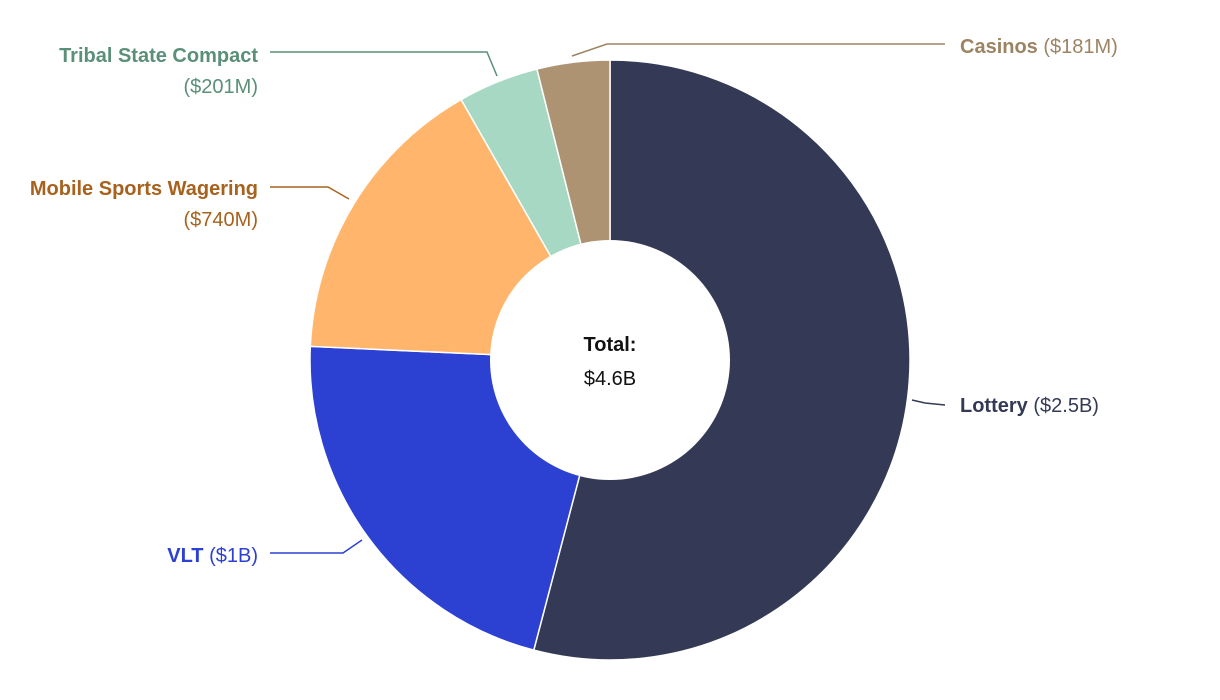 Image resolution: width=1220 pixels, height=700 pixels. What do you see at coordinates (928, 402) in the screenshot?
I see `leader-line-lottery` at bounding box center [928, 402].